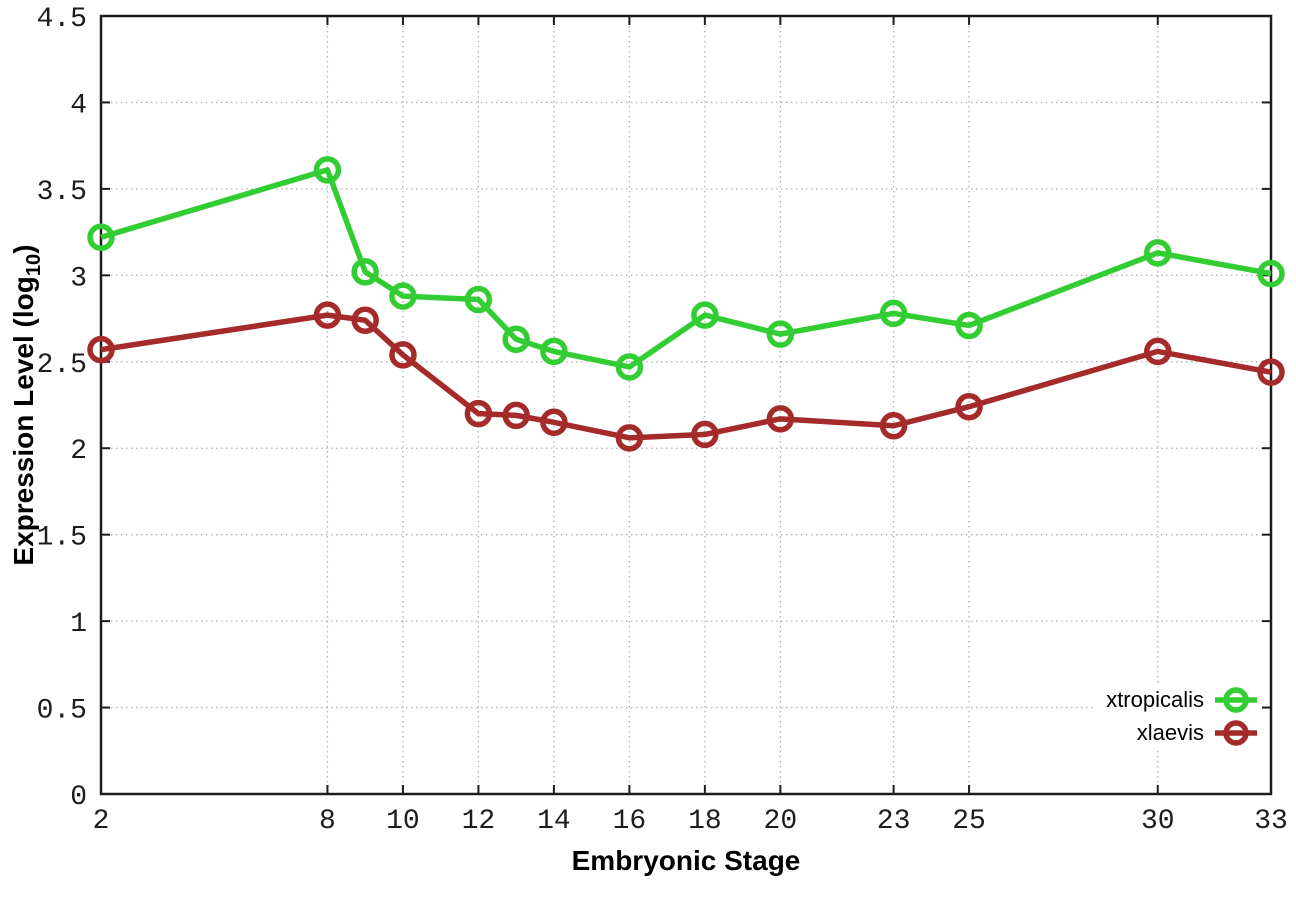  Describe the element at coordinates (24, 249) in the screenshot. I see `y-axis-title-close: )` at that location.